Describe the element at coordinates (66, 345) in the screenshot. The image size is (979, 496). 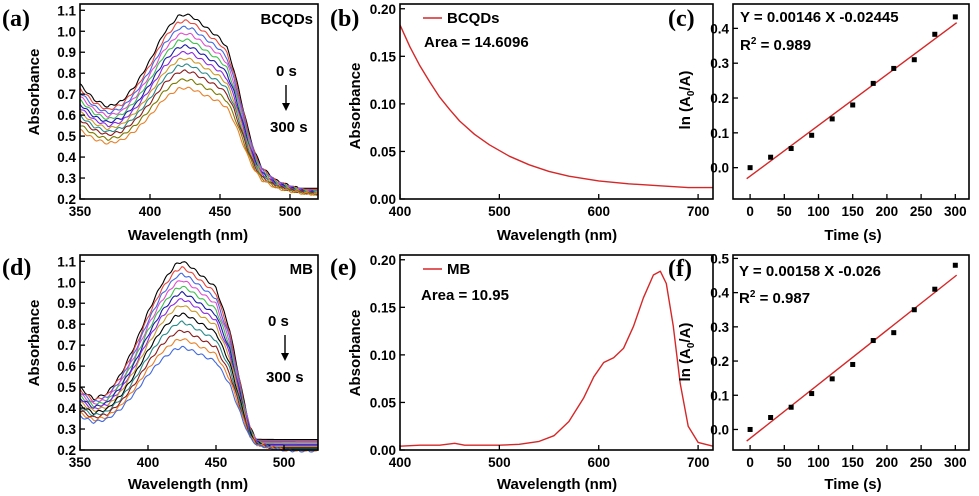
I see `y-tick-label-d-5: 0.7` at that location.